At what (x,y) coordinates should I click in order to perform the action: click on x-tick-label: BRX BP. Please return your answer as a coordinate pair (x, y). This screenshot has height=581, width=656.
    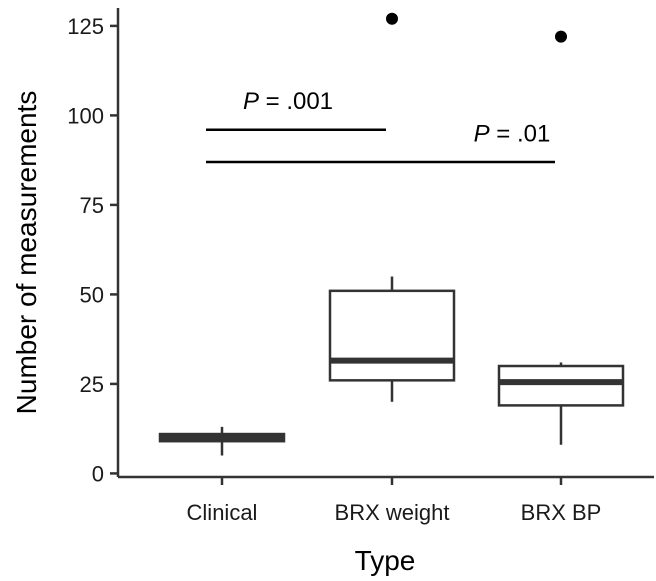
    Looking at the image, I should click on (561, 512).